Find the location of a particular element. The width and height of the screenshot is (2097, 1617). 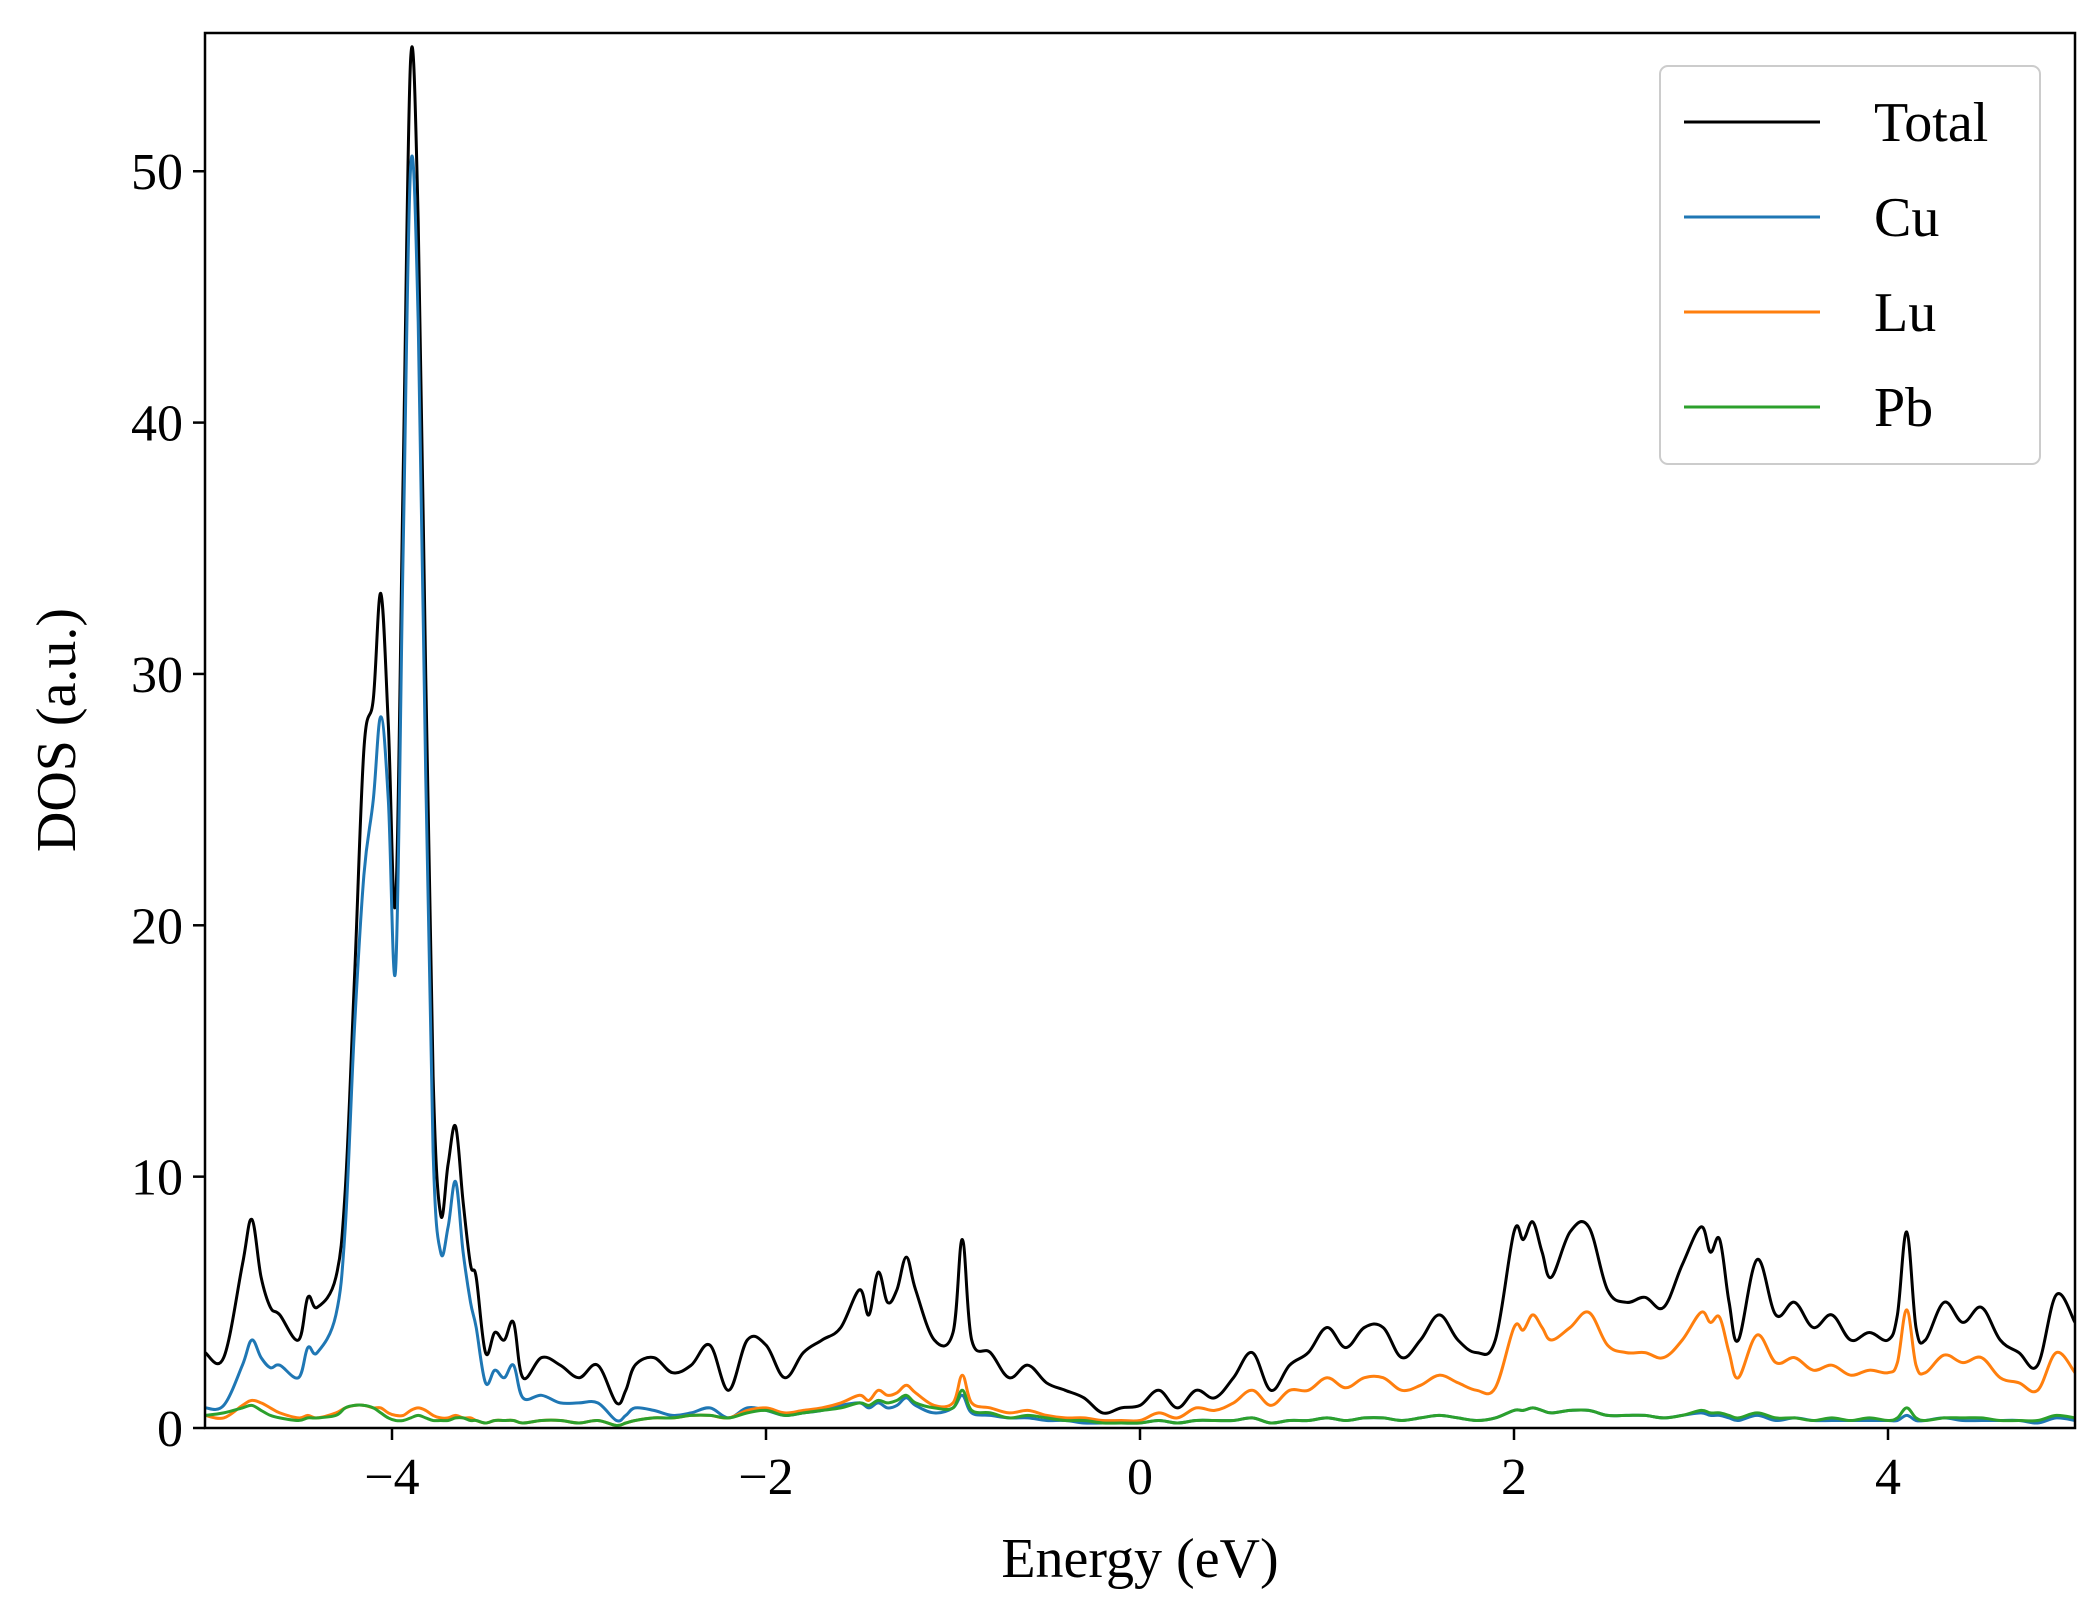

x-axis-ticks: −4 −2 0 2 4 is located at coordinates (1132, 1467).